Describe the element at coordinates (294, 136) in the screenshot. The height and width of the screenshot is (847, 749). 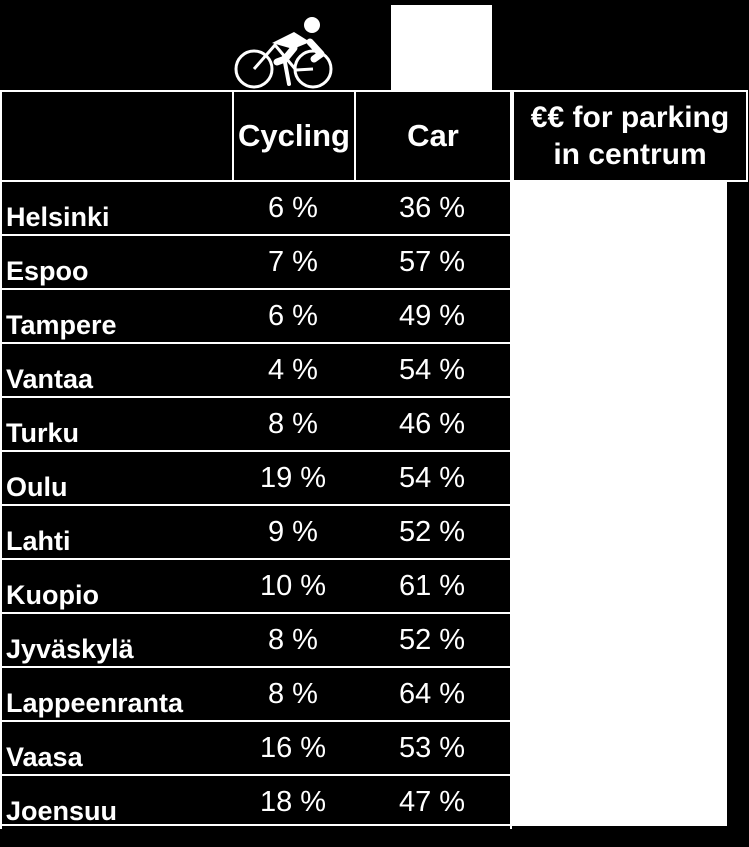
I see `header-cycling: Cycling` at that location.